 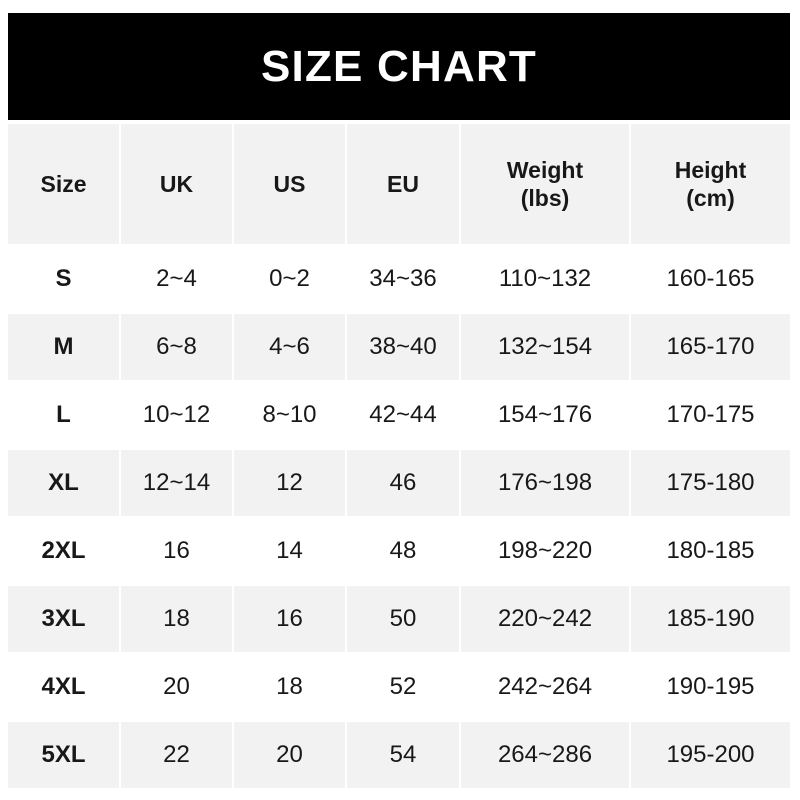 What do you see at coordinates (177, 415) in the screenshot?
I see `cell-uk: 10~12` at bounding box center [177, 415].